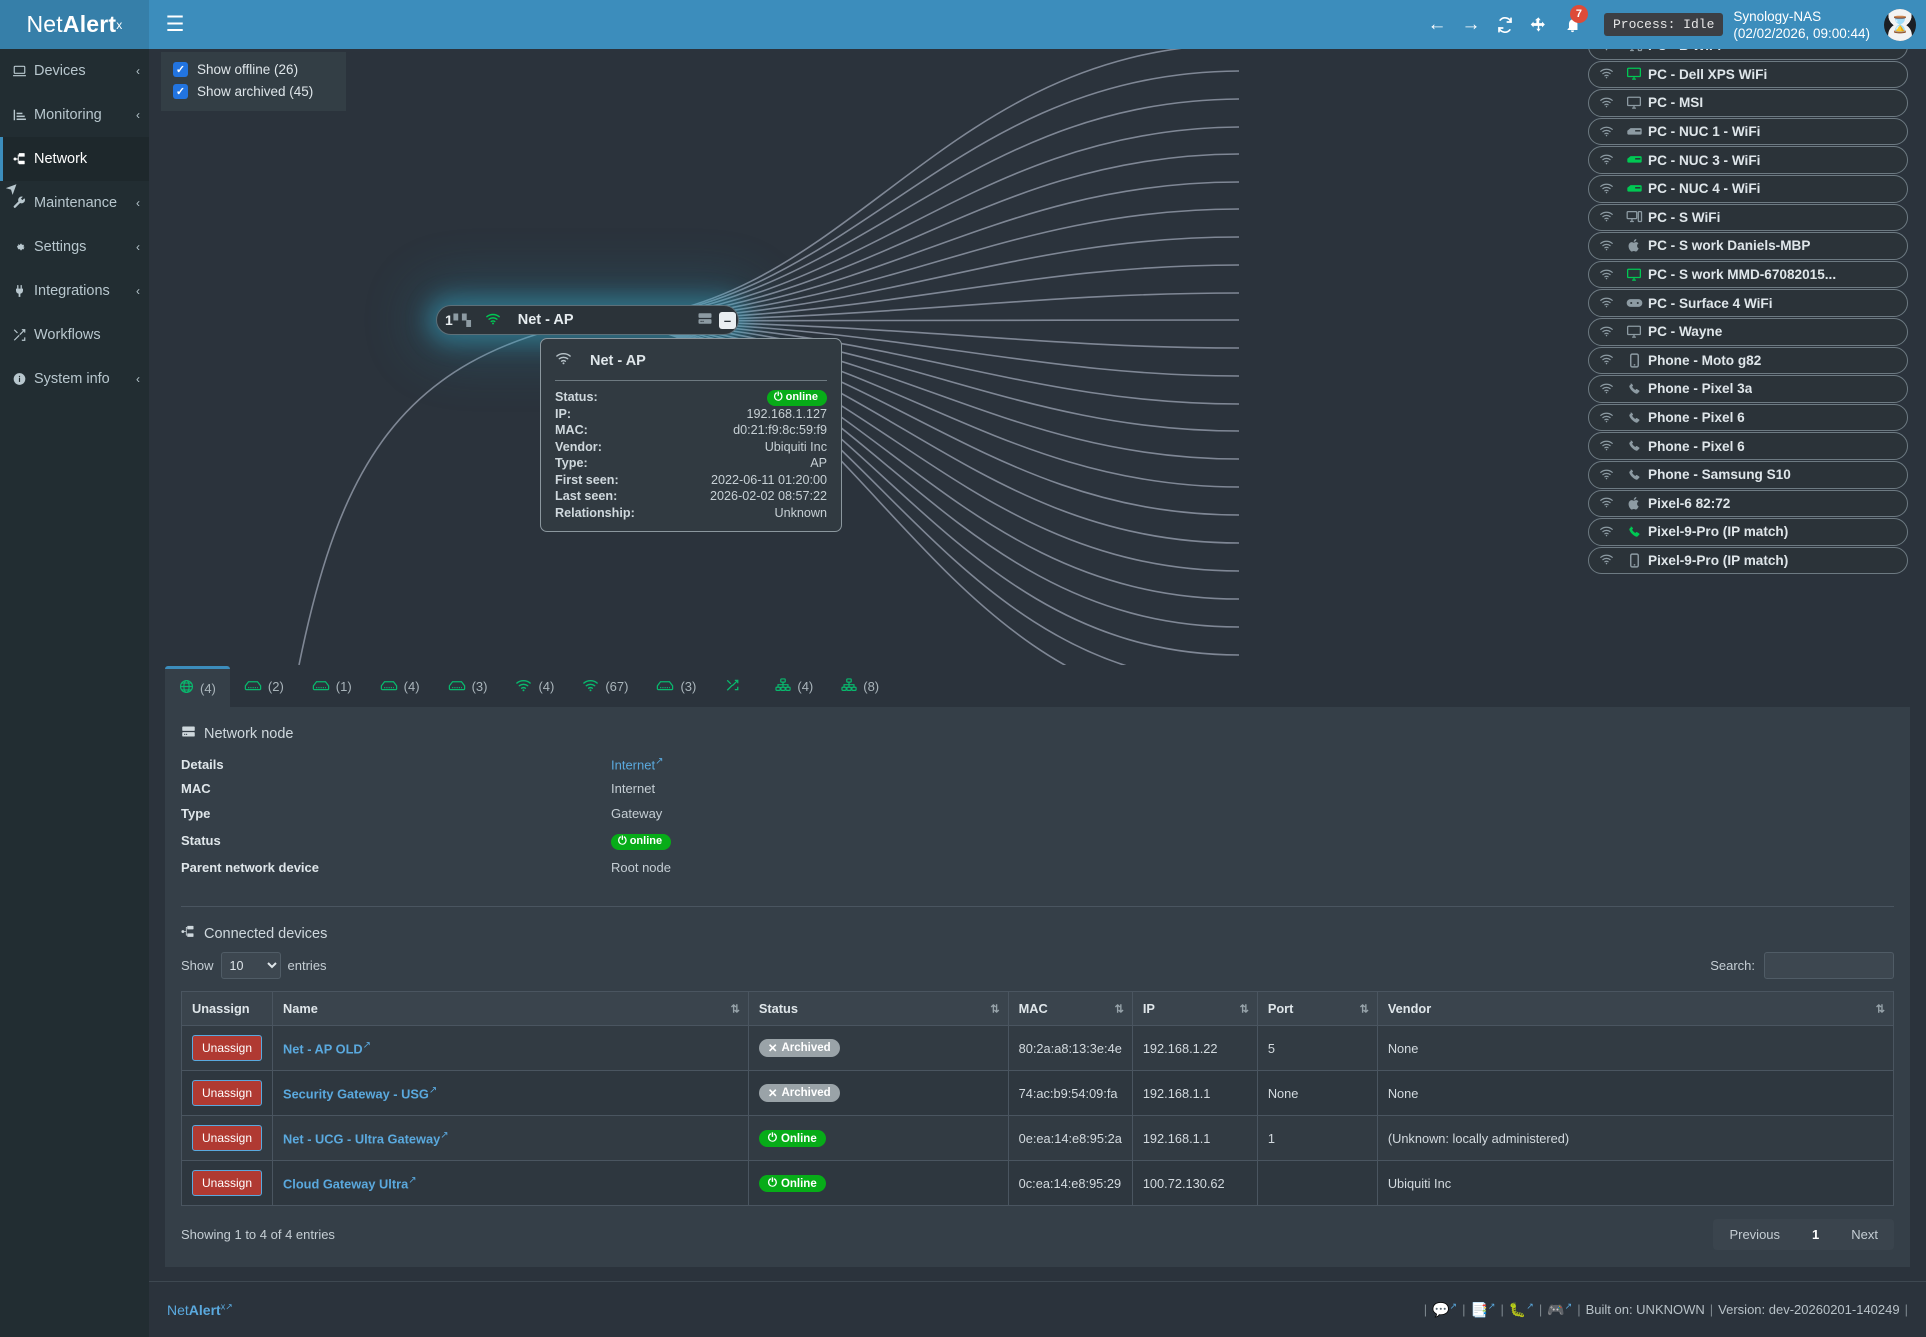 The height and width of the screenshot is (1337, 1926). Describe the element at coordinates (1755, 1234) in the screenshot. I see `pagination-previous: Previous` at that location.